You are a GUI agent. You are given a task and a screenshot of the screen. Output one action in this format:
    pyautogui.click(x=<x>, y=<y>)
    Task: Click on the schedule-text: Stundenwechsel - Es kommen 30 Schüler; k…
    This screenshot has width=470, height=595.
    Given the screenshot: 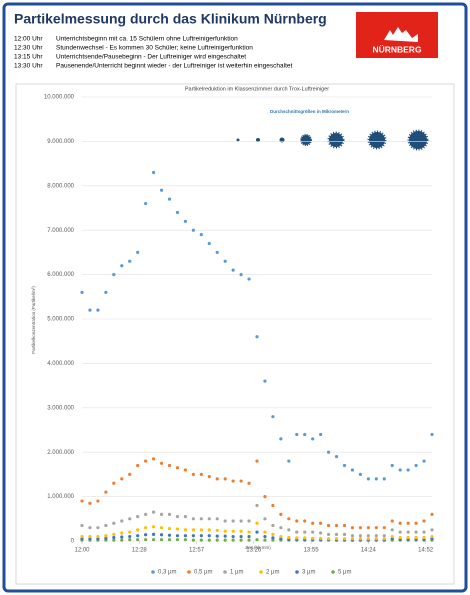 What is the action you would take?
    pyautogui.click(x=154, y=48)
    